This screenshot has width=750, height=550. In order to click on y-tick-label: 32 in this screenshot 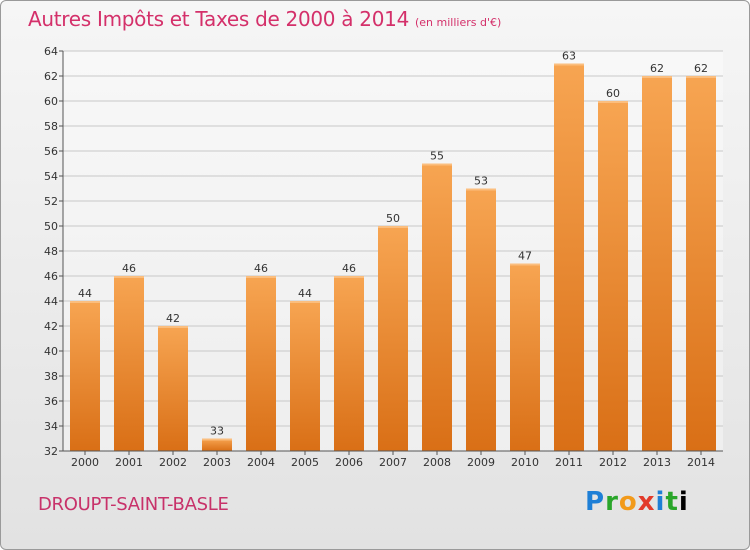, I will do `click(51, 451)`.